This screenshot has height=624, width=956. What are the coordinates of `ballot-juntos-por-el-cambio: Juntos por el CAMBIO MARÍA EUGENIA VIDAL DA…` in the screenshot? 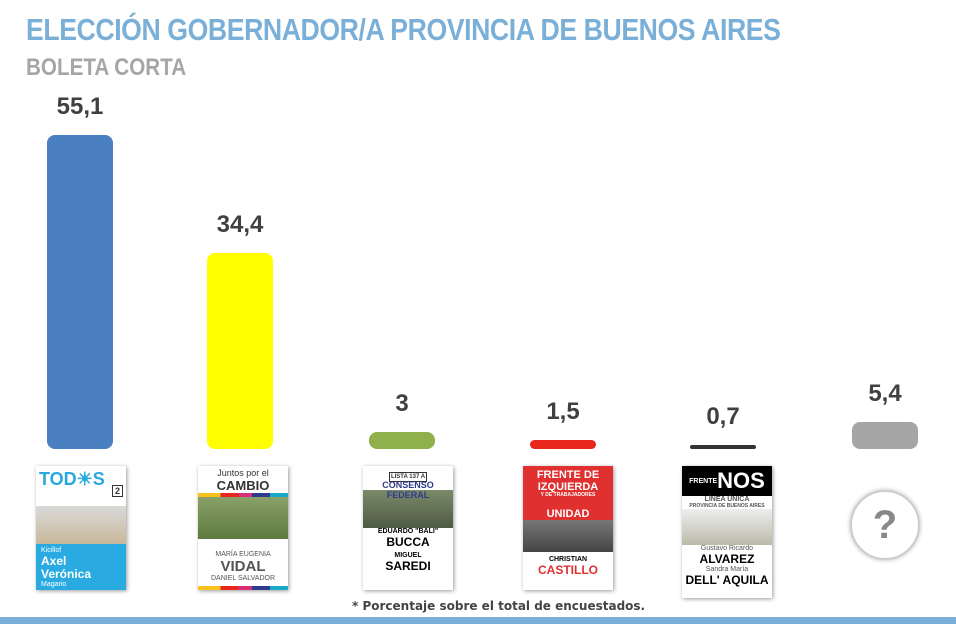 It's located at (243, 528).